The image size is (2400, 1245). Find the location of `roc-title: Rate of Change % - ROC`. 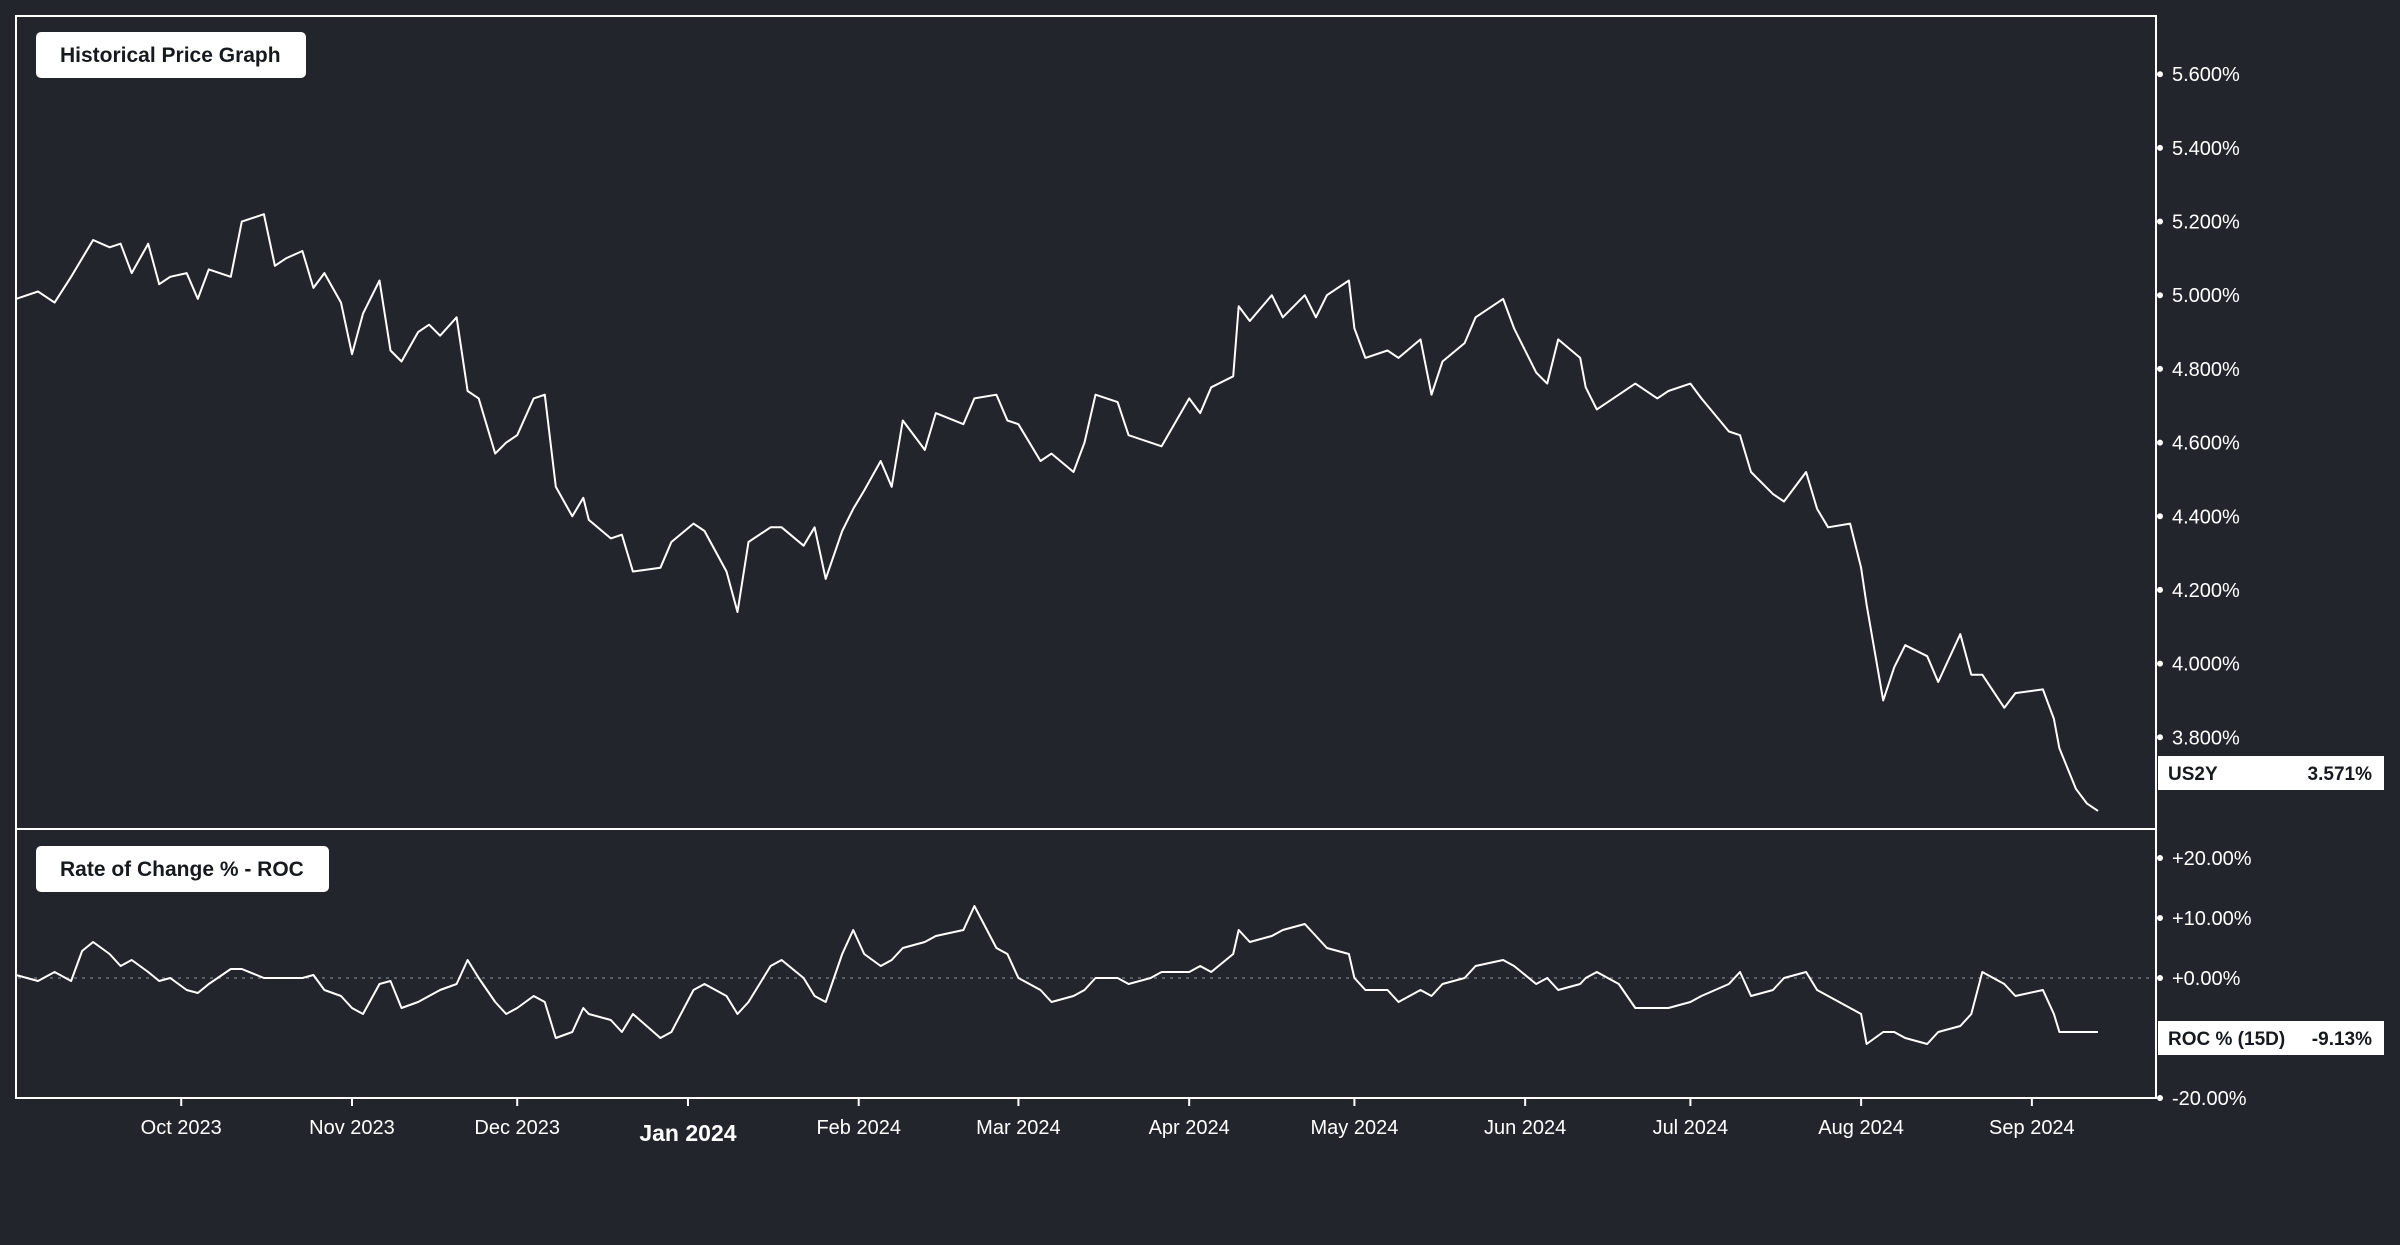

roc-title: Rate of Change % - ROC is located at coordinates (182, 869).